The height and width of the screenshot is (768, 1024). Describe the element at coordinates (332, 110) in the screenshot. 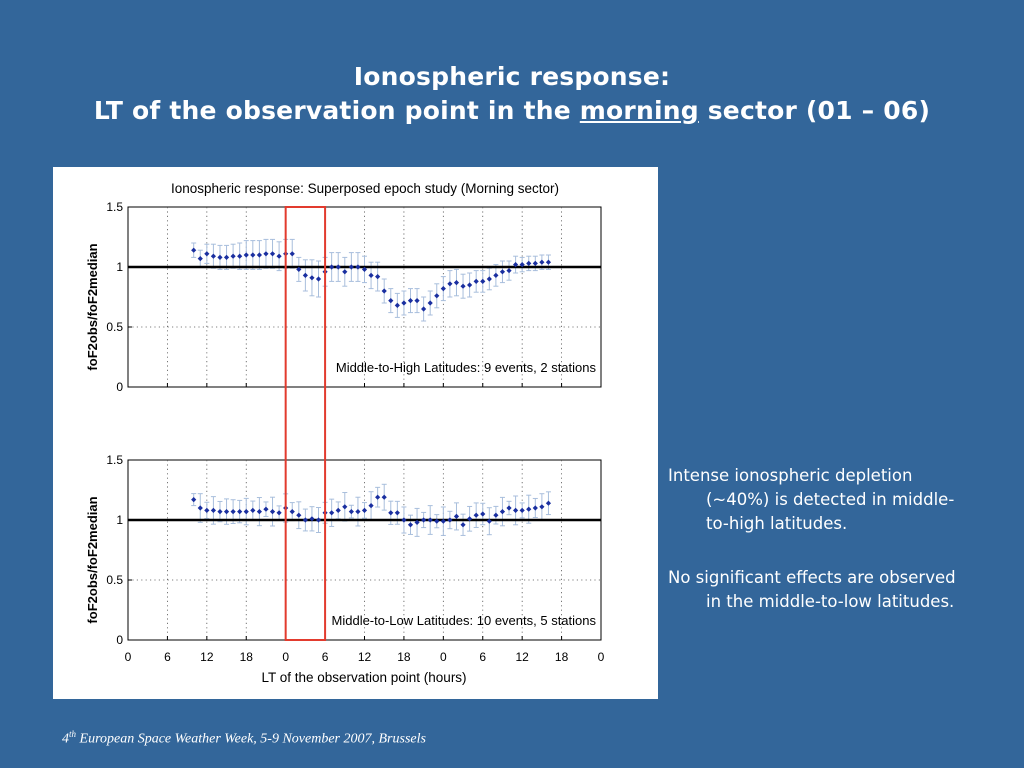

I see `title-line-2-pre: LT of the observation point in the` at that location.